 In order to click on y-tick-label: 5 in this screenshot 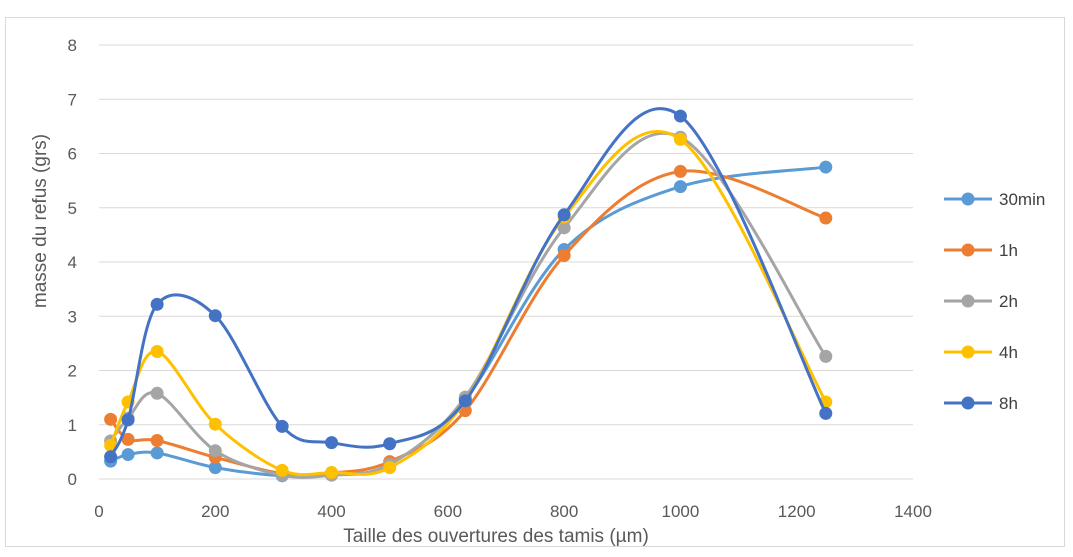, I will do `click(72, 208)`.